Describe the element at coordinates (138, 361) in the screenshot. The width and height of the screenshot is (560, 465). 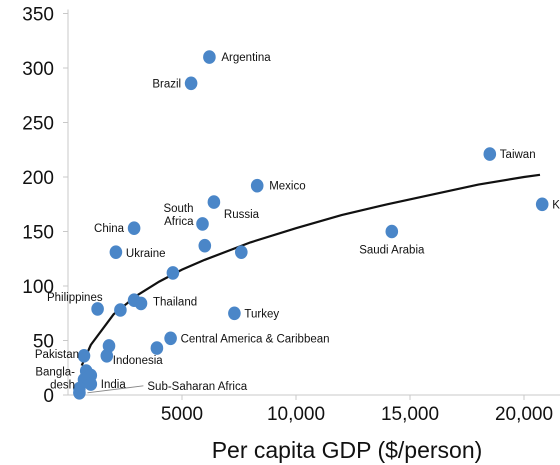
I see `point-label-indonesia: Indonesia` at that location.